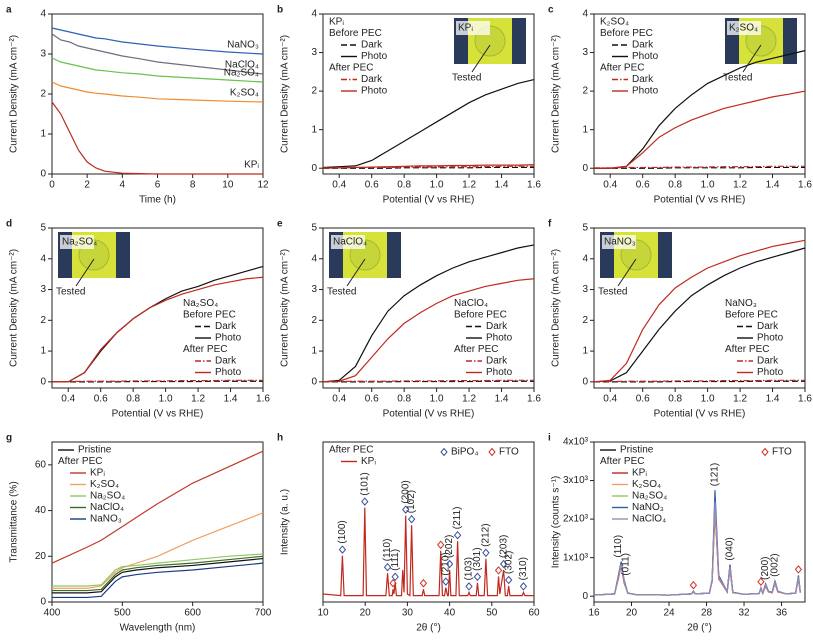 This screenshot has height=642, width=813. What do you see at coordinates (556, 522) in the screenshot?
I see `y-axis-label: Intensity (counts s⁻¹)` at bounding box center [556, 522].